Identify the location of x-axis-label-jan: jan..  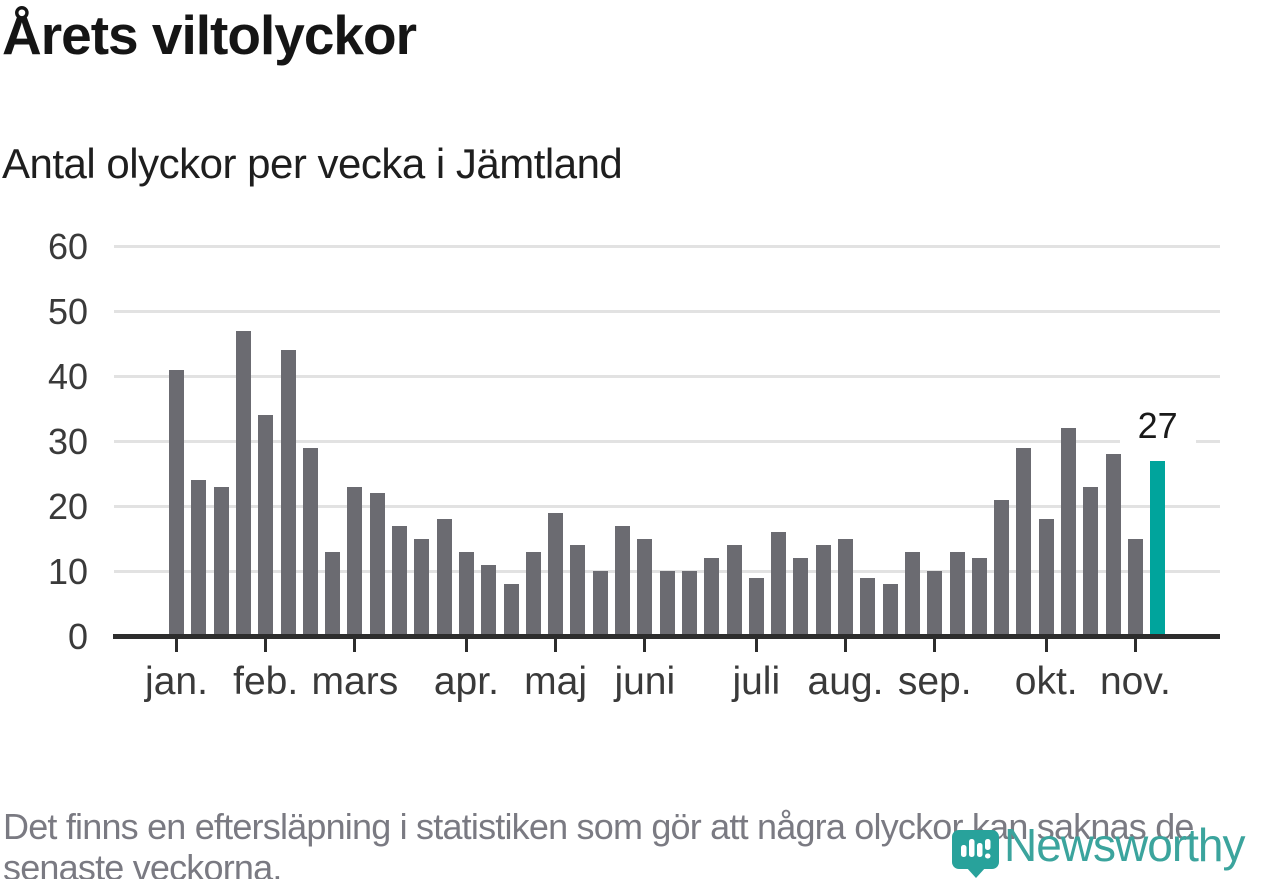
(176, 681).